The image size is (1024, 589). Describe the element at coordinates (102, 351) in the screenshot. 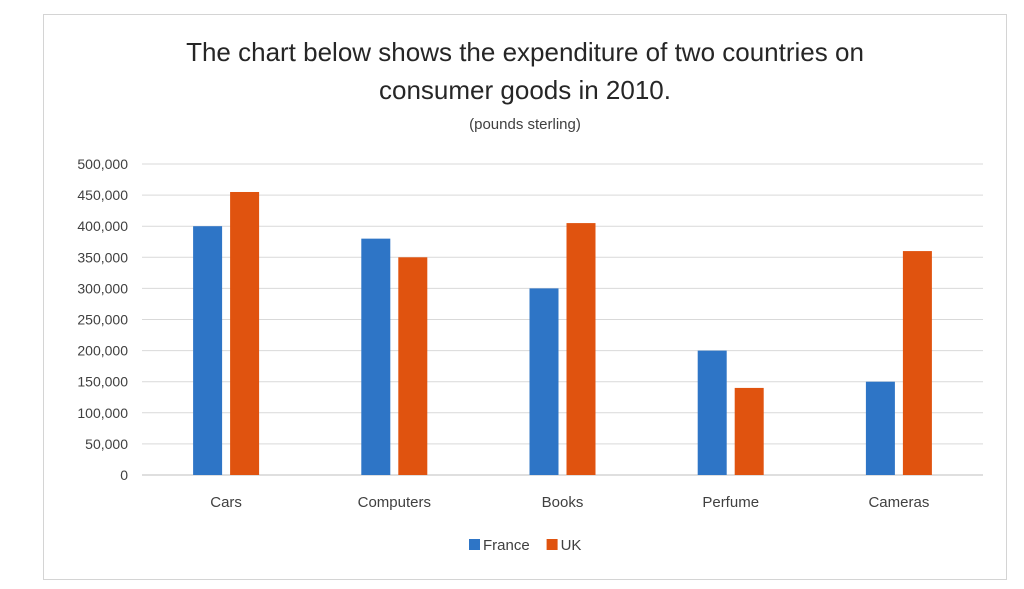

I see `y-tick-label: 200,000` at that location.